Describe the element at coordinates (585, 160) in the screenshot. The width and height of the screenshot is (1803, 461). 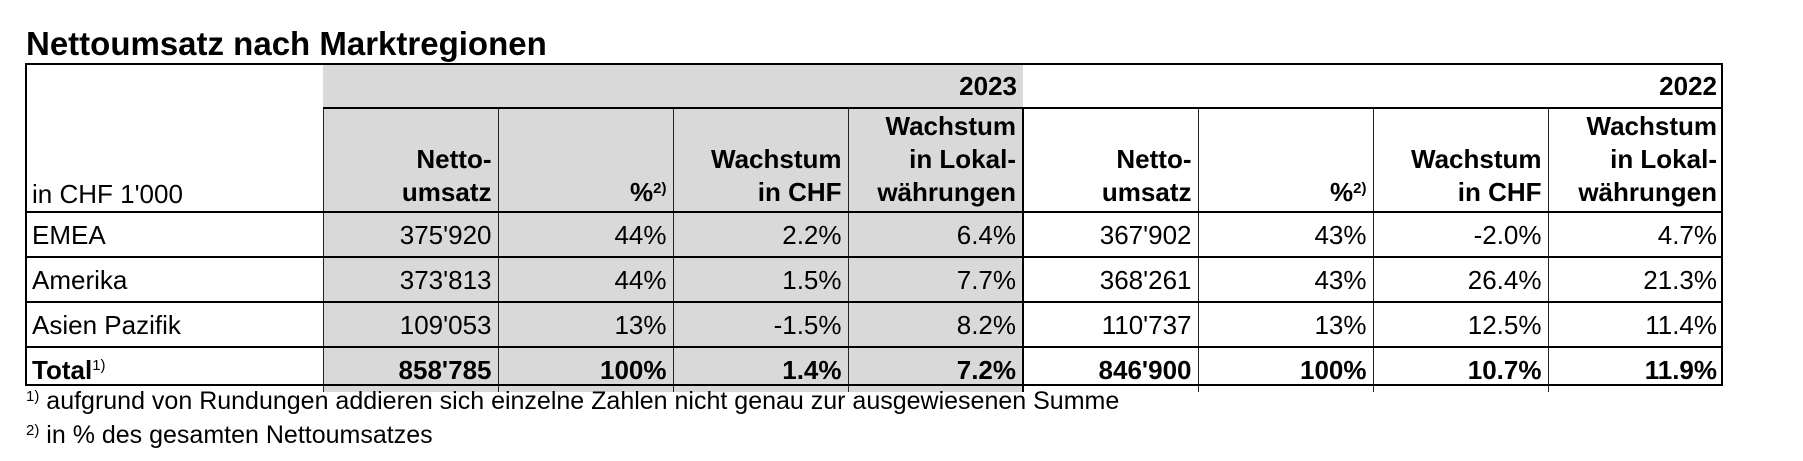
I see `col-pct-2023: %2)` at that location.